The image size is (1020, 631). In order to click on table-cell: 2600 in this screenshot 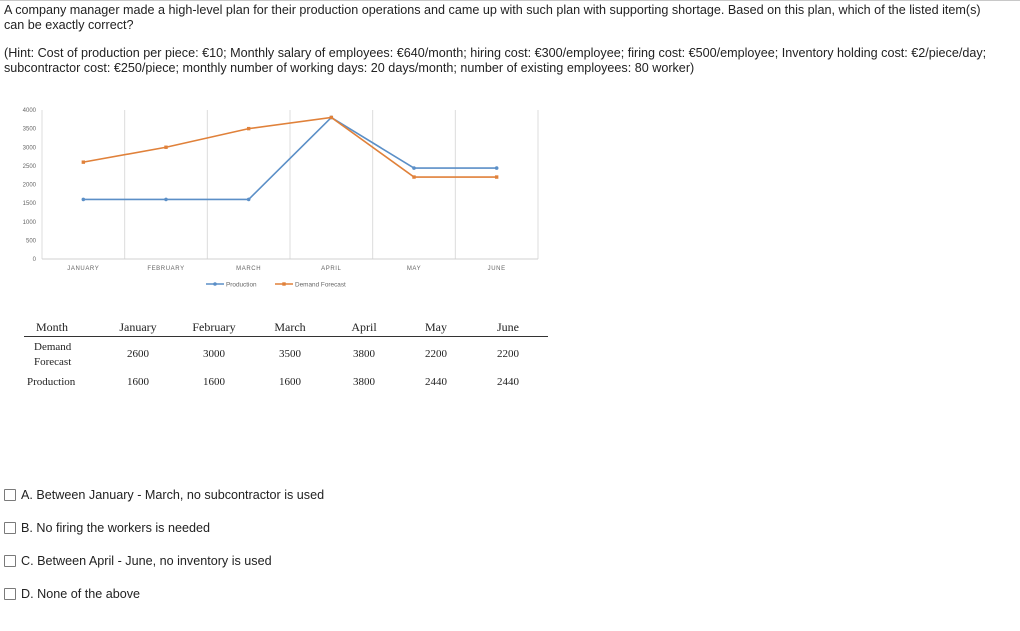, I will do `click(138, 354)`.